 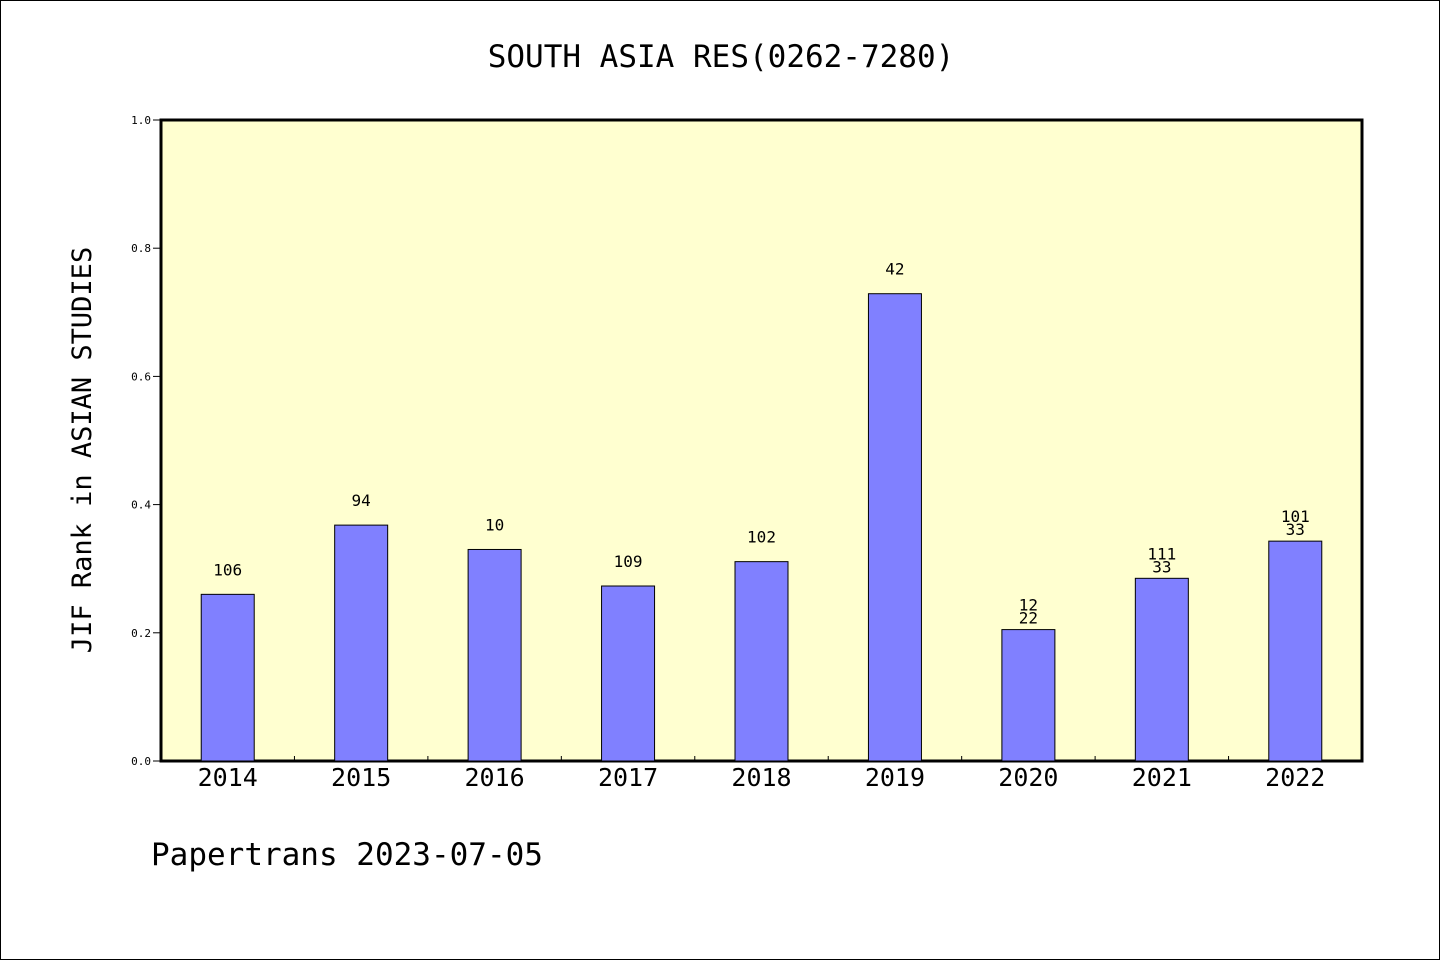 I want to click on y-tick-label: 0.6, so click(x=141, y=376).